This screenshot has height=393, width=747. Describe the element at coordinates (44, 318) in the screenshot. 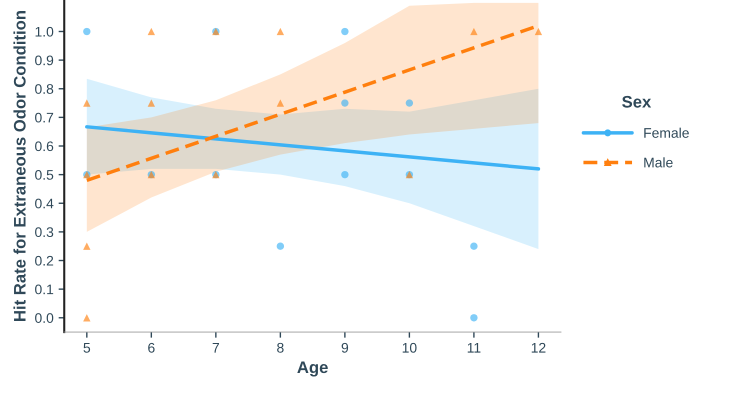

I see `y-tick-label: 0.0` at that location.